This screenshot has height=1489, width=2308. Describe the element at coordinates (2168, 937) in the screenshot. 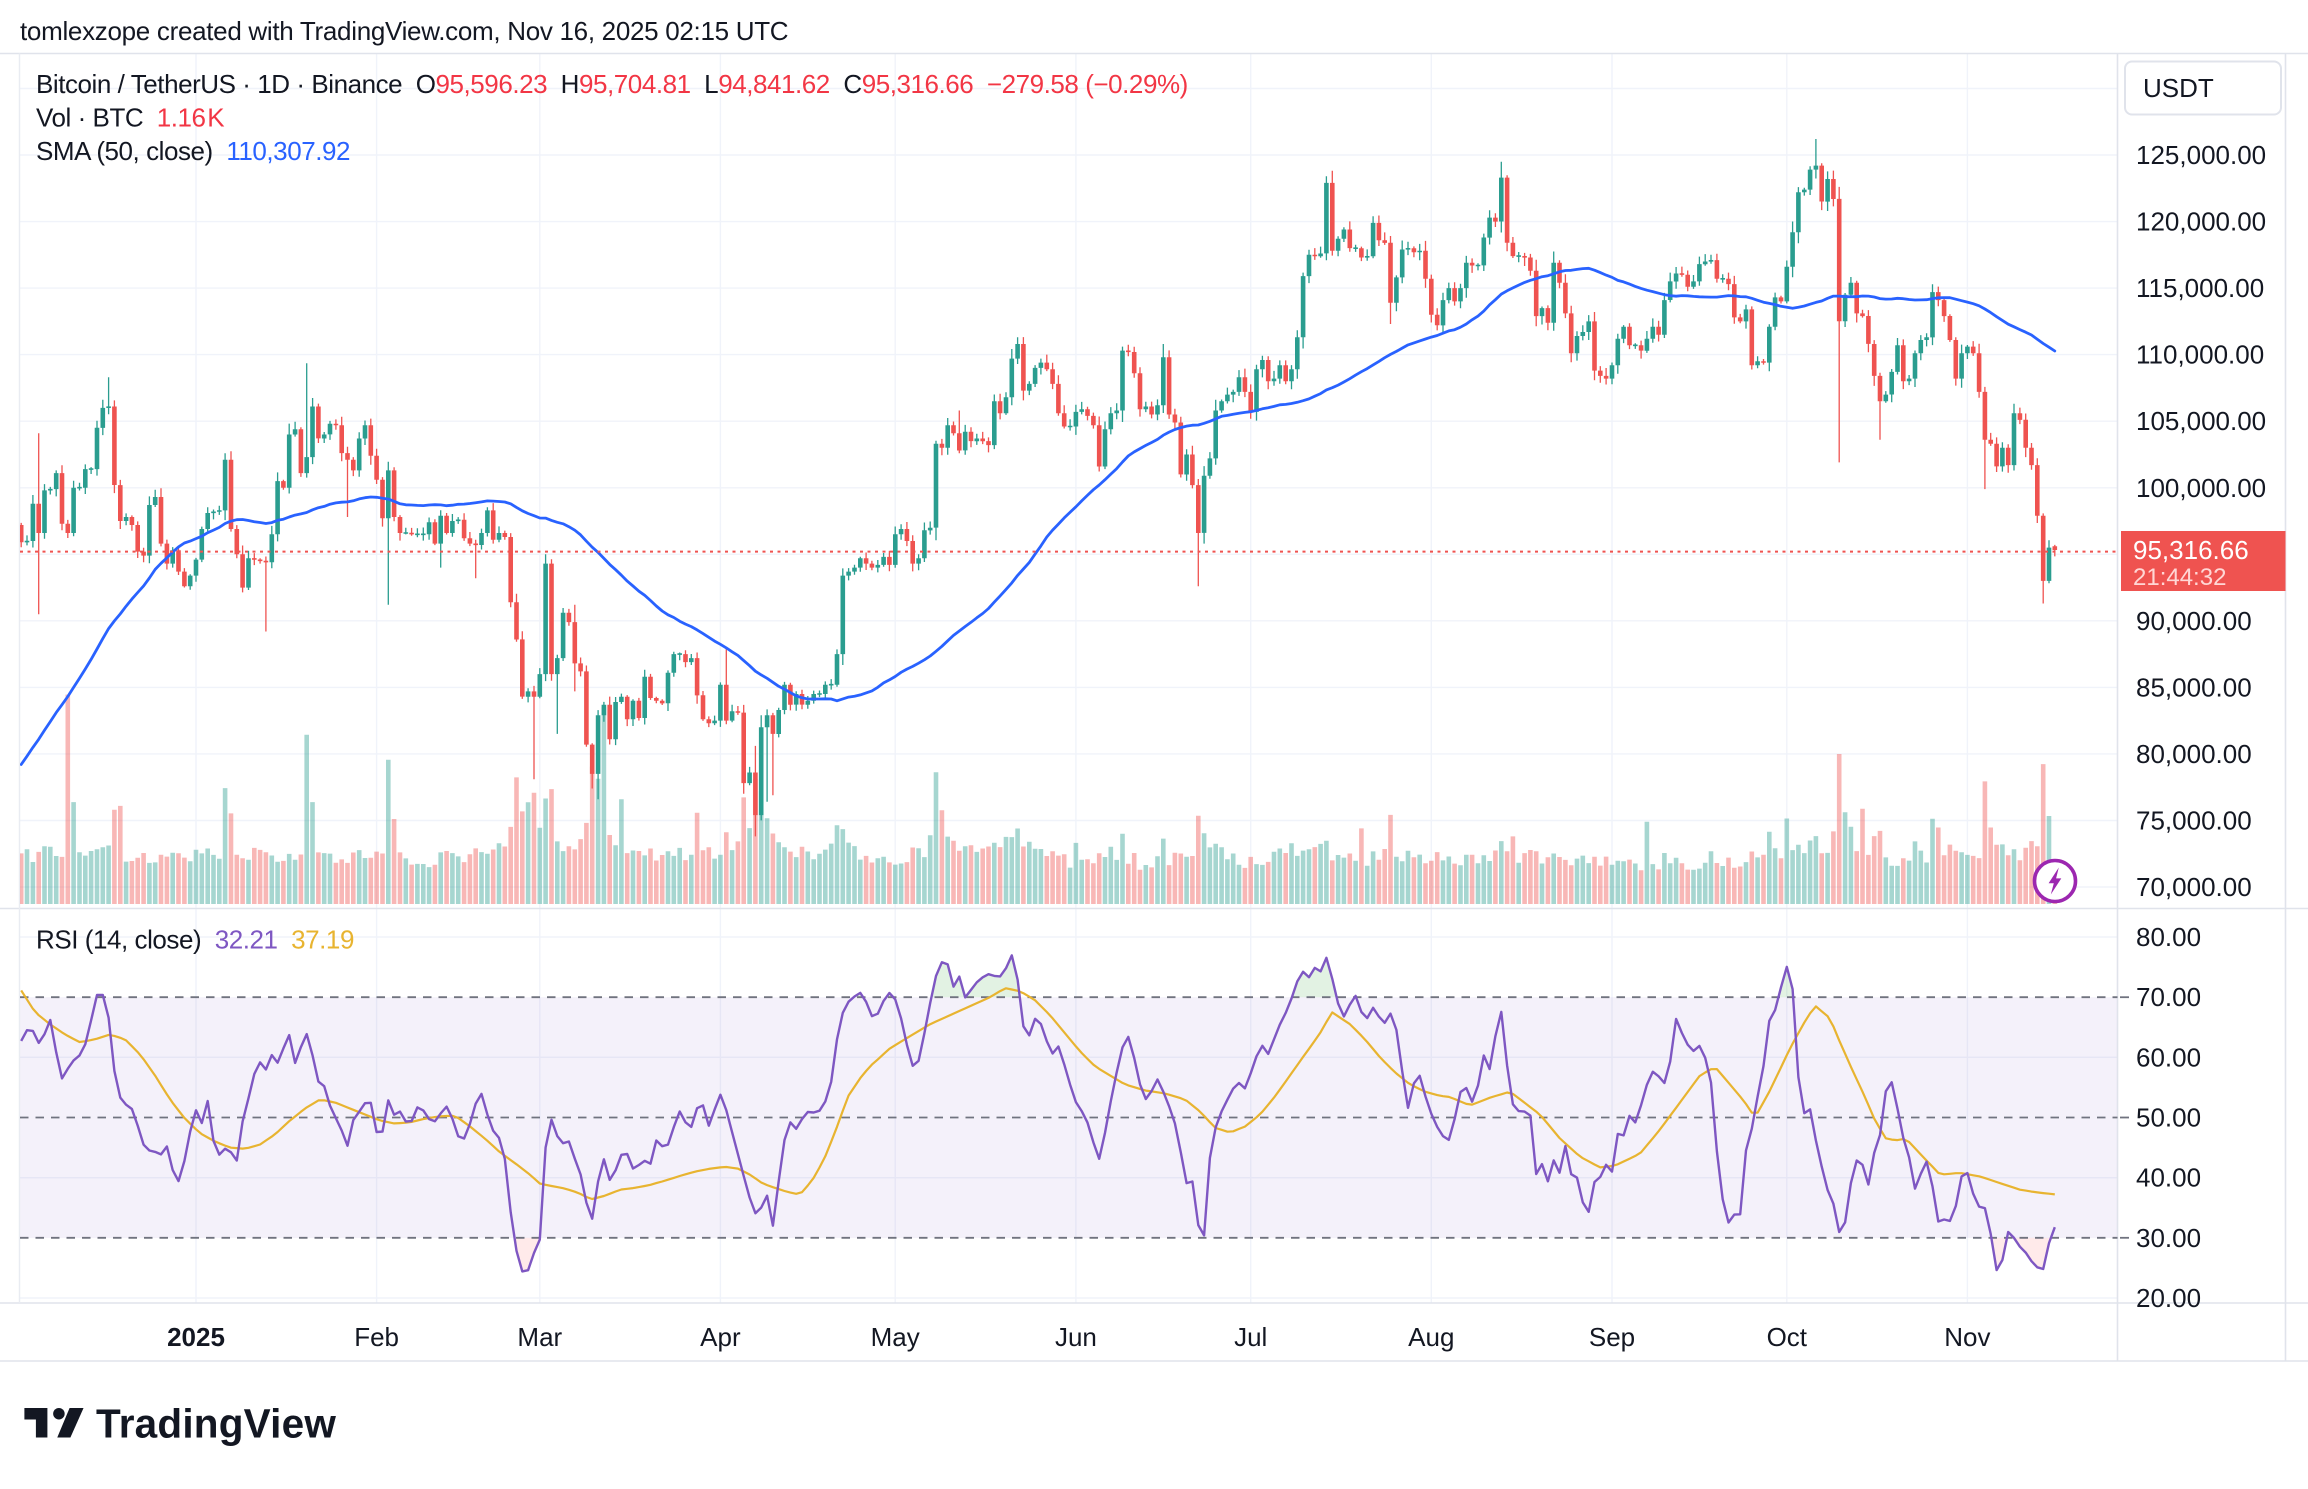

I see `svg-text: 80.00` at that location.